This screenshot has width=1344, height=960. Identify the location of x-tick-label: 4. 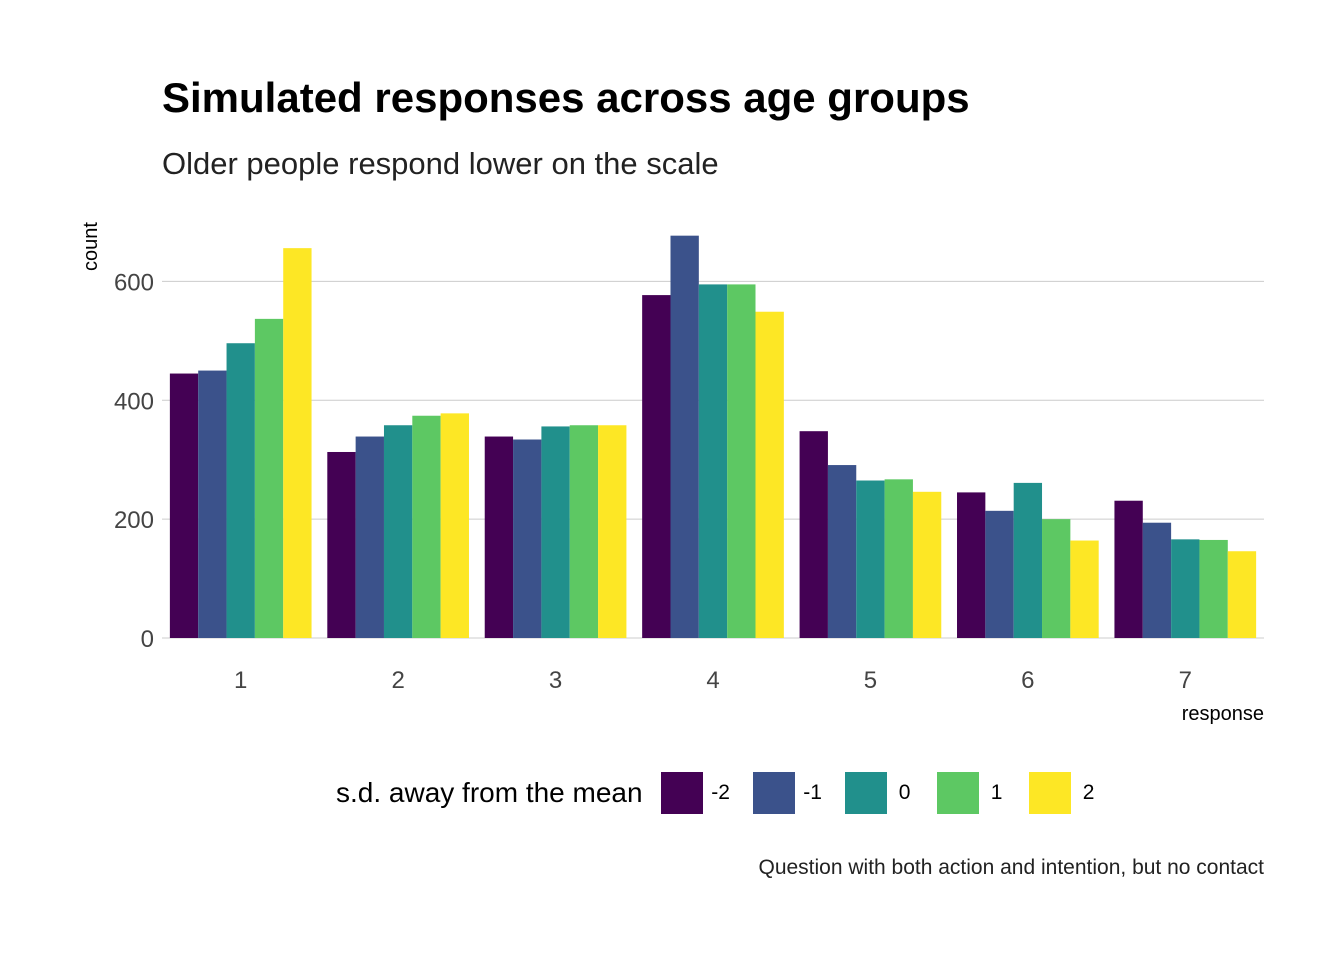
(712, 680).